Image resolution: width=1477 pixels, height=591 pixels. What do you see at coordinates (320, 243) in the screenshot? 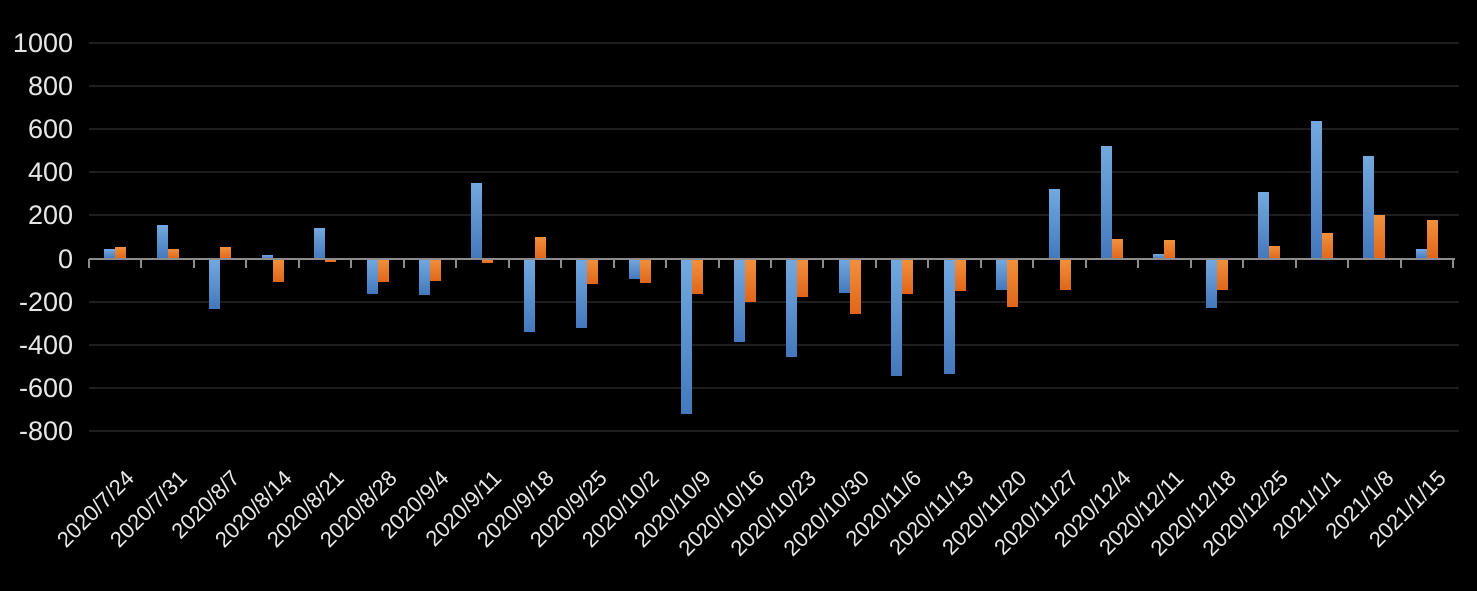
I see `blue-series-bar-2020/8/21` at bounding box center [320, 243].